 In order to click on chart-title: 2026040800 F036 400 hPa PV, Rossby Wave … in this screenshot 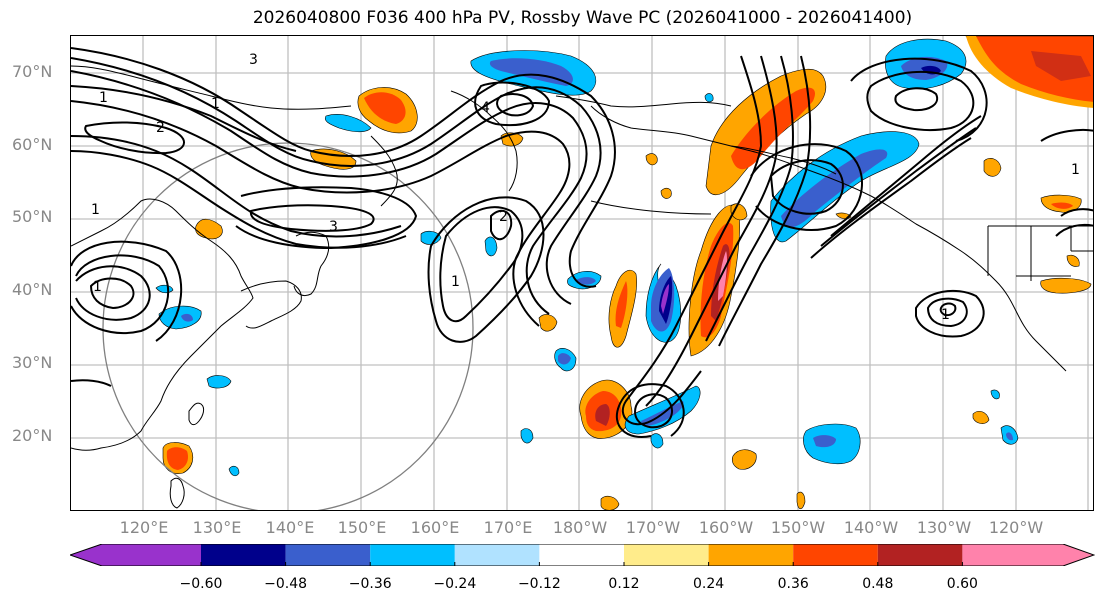, I will do `click(582, 18)`.